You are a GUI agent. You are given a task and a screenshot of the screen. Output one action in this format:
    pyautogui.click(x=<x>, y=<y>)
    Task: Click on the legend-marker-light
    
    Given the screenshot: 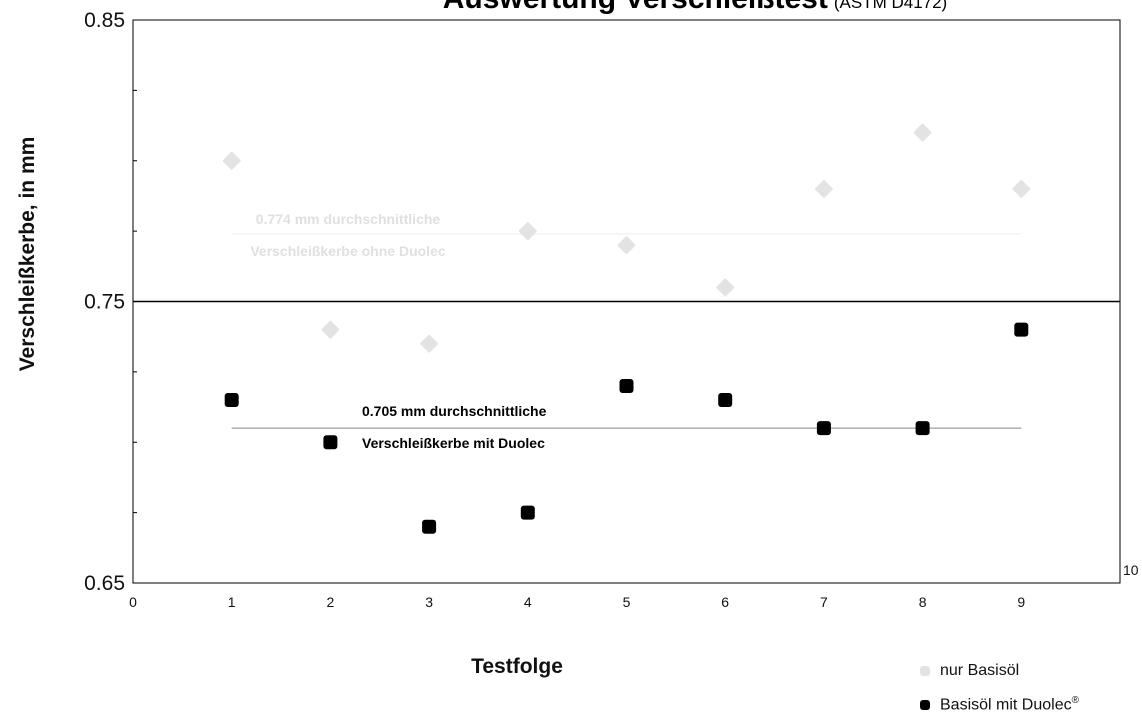 What is the action you would take?
    pyautogui.click(x=925, y=671)
    